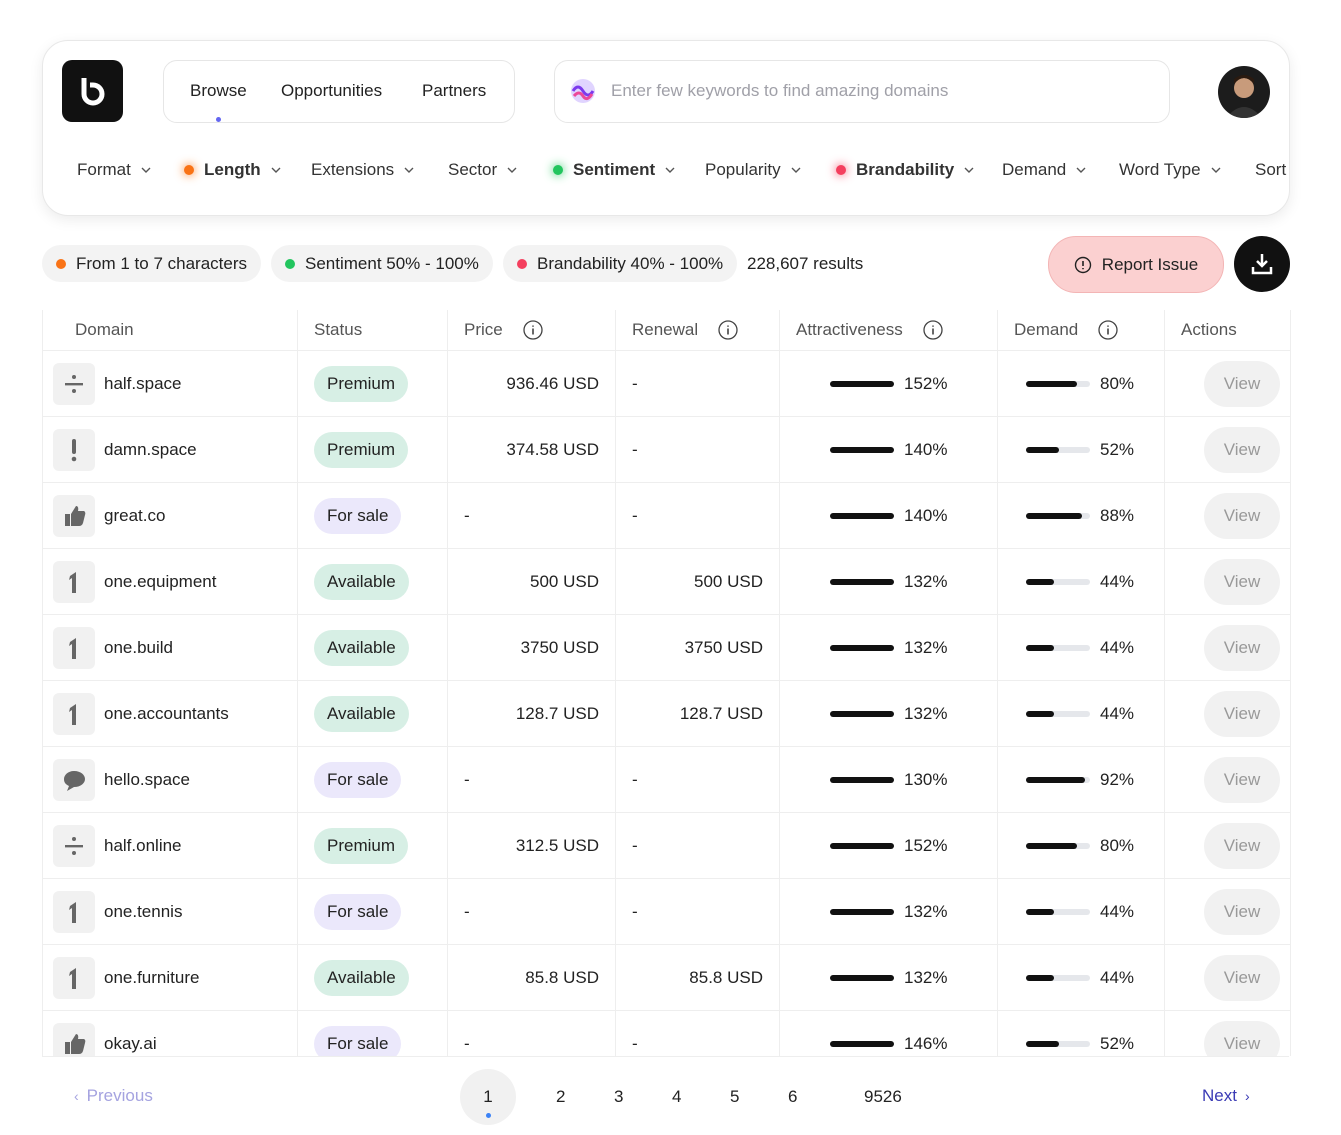 This screenshot has width=1341, height=1135. Describe the element at coordinates (666, 128) in the screenshot. I see `header-card` at that location.